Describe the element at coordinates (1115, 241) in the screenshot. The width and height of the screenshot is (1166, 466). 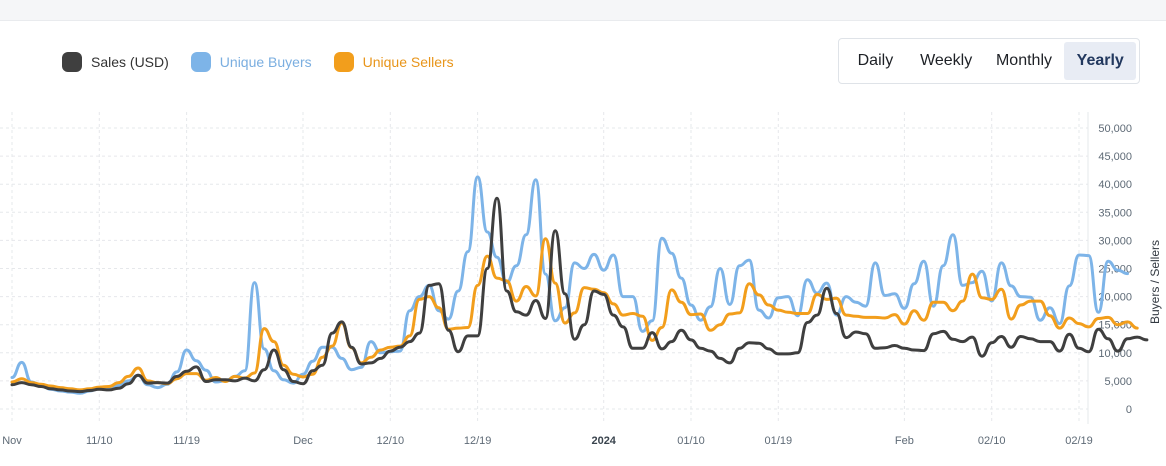
I see `y-tick-label: 30,000` at that location.